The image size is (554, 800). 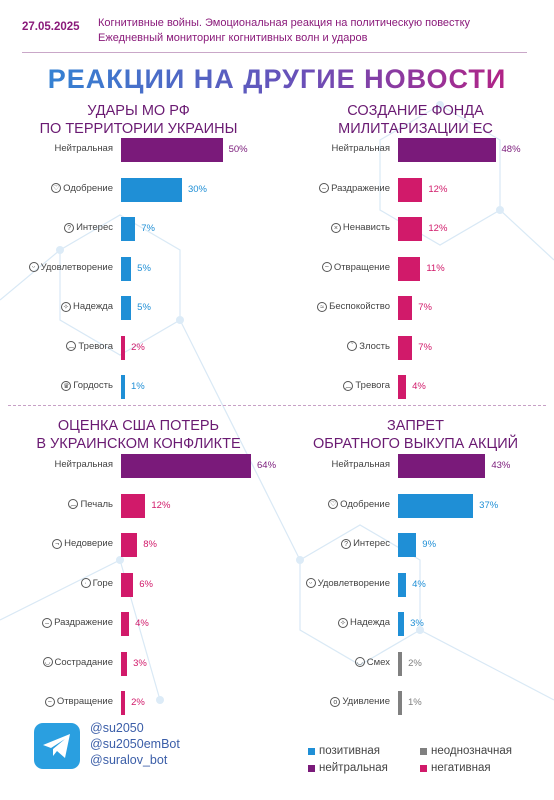 I want to click on bar-row: ︵ Тревога 2%, so click(x=138, y=347).